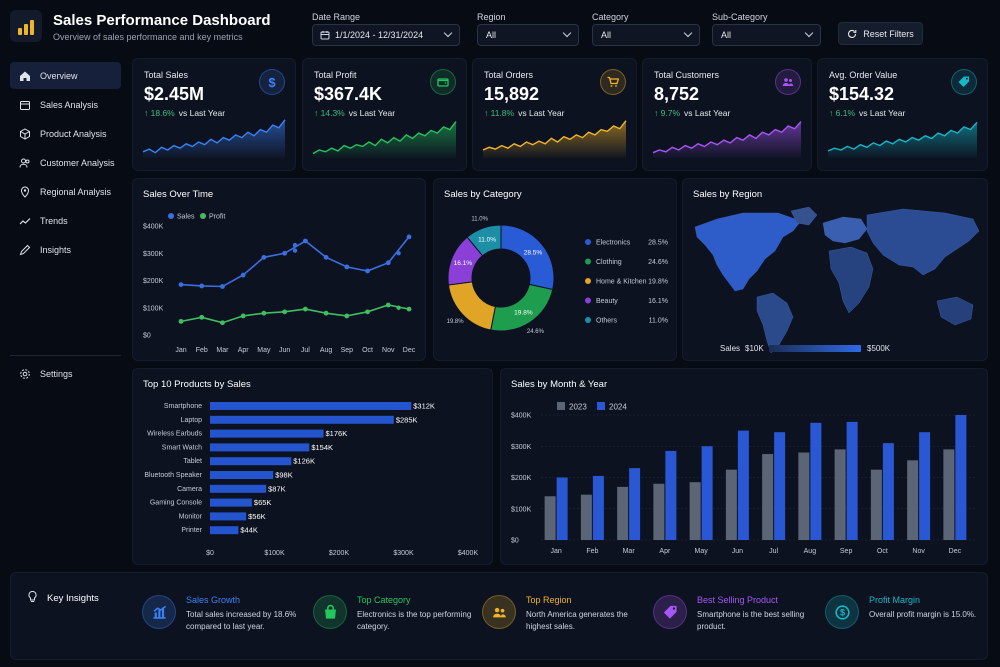 The height and width of the screenshot is (667, 1000). What do you see at coordinates (65, 162) in the screenshot?
I see `sidebar-item-customer-analysis: Customer Analysis` at bounding box center [65, 162].